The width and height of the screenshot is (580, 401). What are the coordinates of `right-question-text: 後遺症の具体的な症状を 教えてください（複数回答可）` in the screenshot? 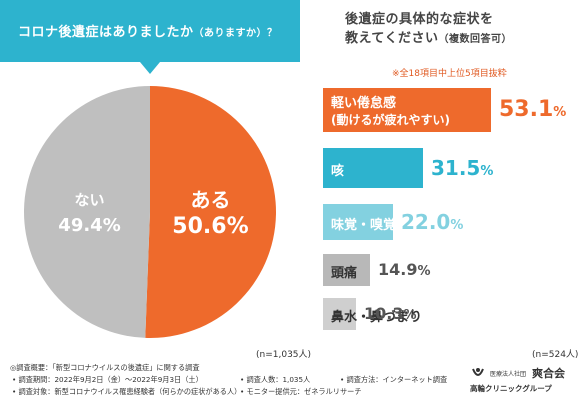 It's located at (428, 29).